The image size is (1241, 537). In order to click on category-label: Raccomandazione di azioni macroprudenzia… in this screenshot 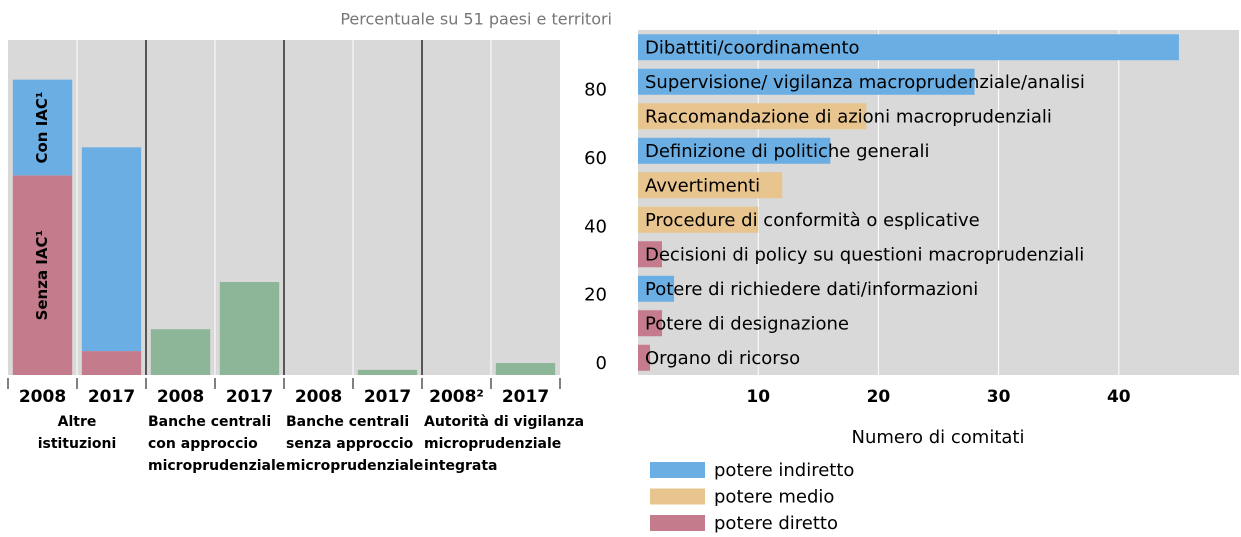, I will do `click(848, 116)`.